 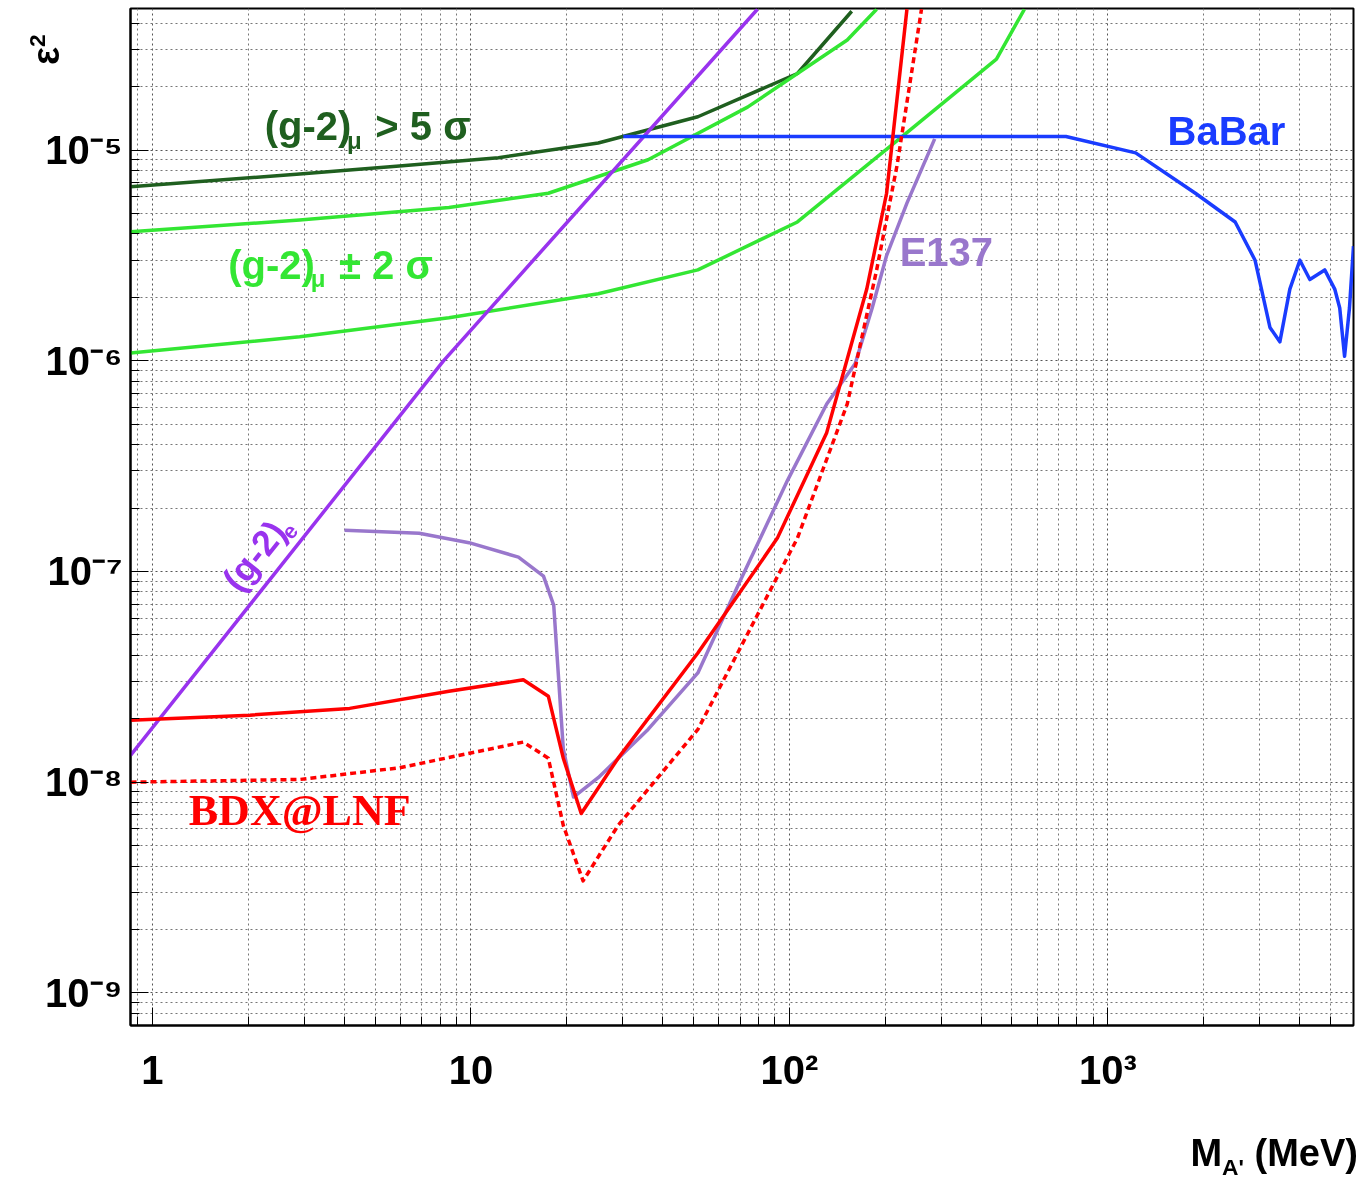 What do you see at coordinates (299, 811) in the screenshot?
I see `series-label: BDX@LNF` at bounding box center [299, 811].